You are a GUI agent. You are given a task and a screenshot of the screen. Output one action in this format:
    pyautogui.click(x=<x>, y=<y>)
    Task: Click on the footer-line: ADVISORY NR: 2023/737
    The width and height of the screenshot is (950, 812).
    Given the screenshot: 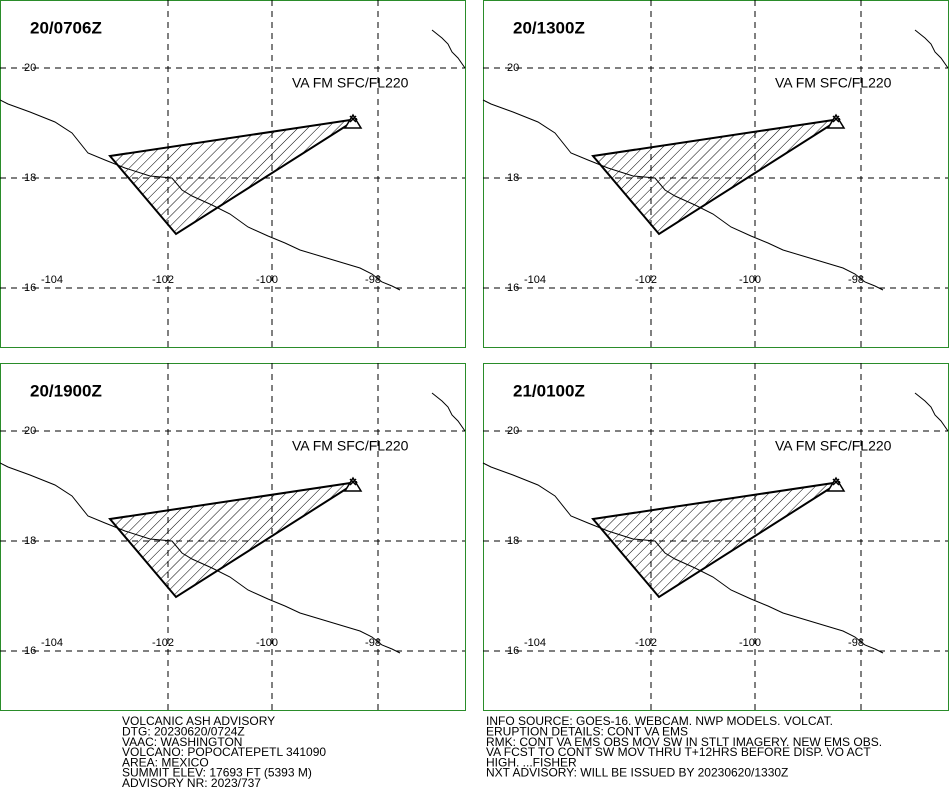 What is the action you would take?
    pyautogui.click(x=191, y=783)
    